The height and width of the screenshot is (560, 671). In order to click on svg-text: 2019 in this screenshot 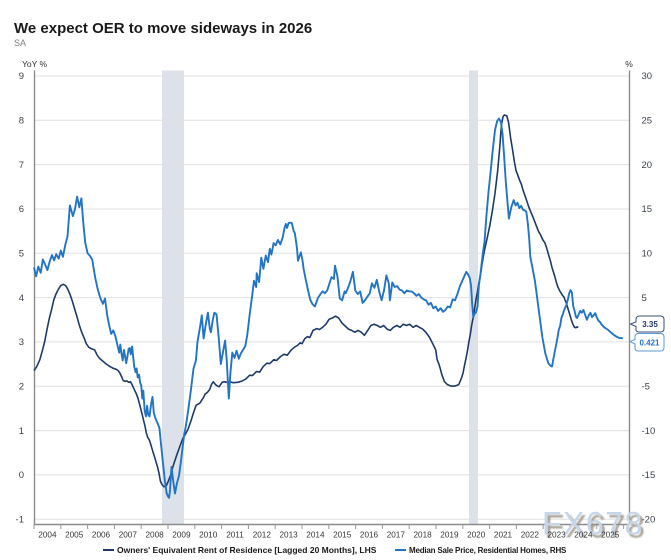, I will do `click(449, 535)`.